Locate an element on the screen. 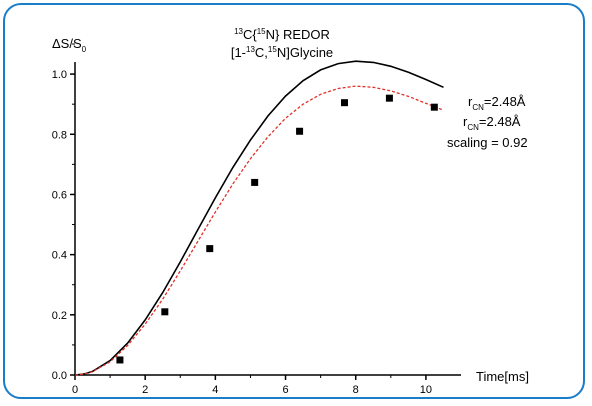  y-tick-label: 0.2 is located at coordinates (59, 316).